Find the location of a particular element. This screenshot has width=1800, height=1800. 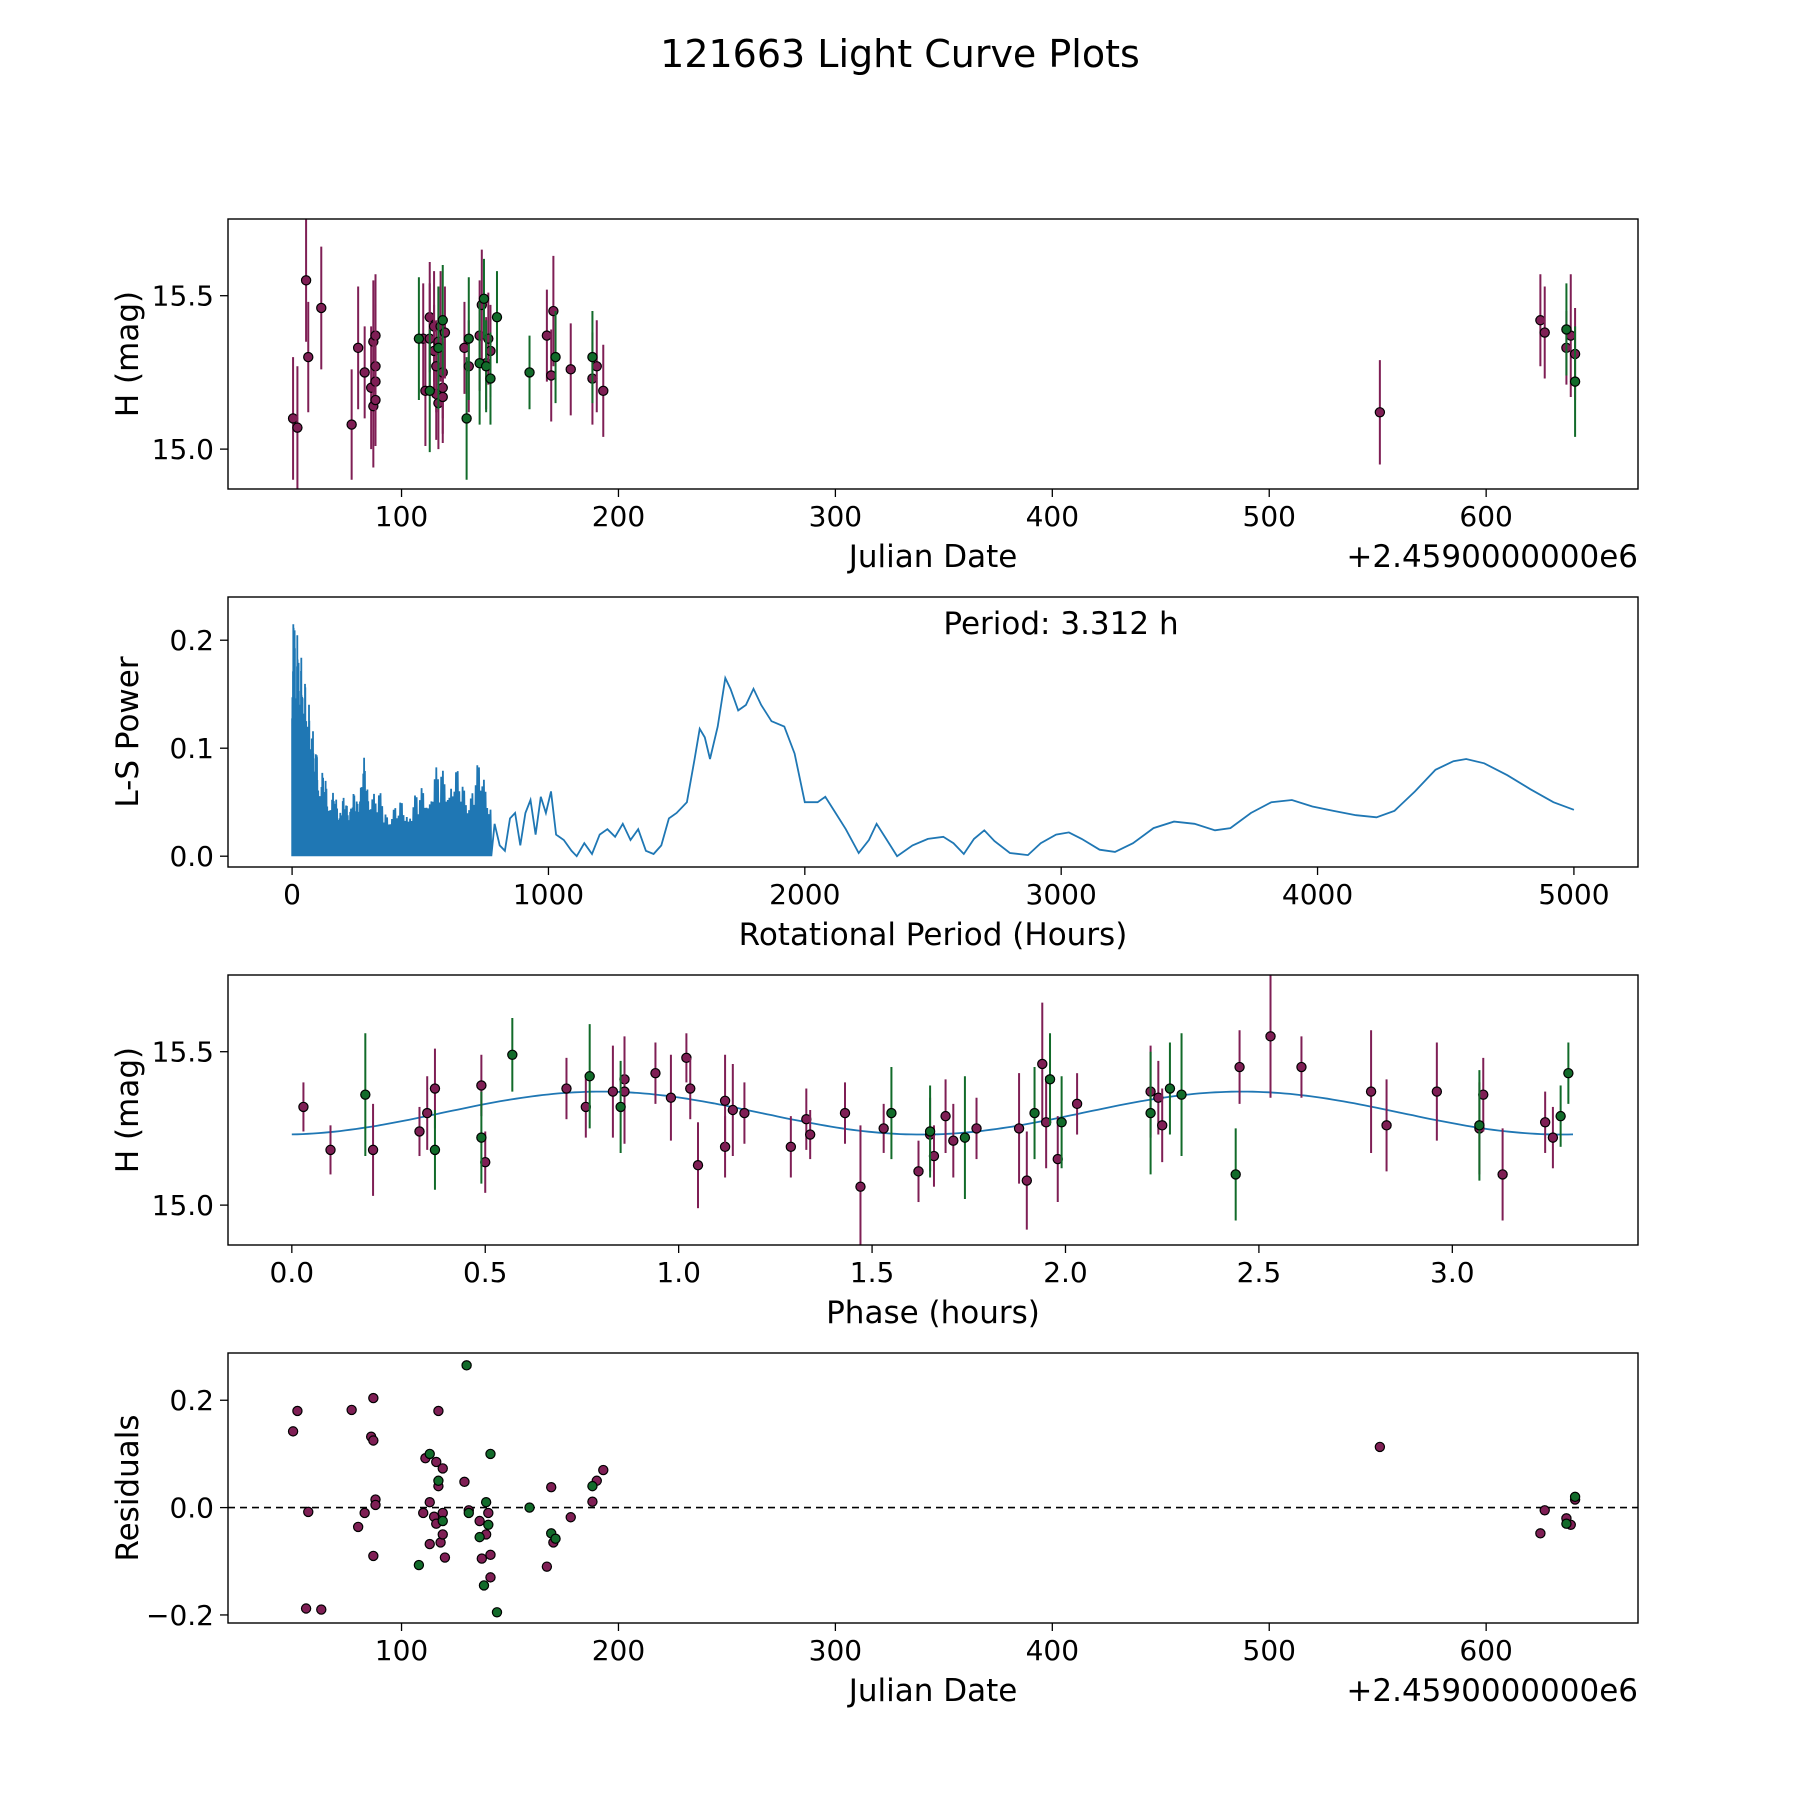

y-axis-label: L-S Power is located at coordinates (128, 731).